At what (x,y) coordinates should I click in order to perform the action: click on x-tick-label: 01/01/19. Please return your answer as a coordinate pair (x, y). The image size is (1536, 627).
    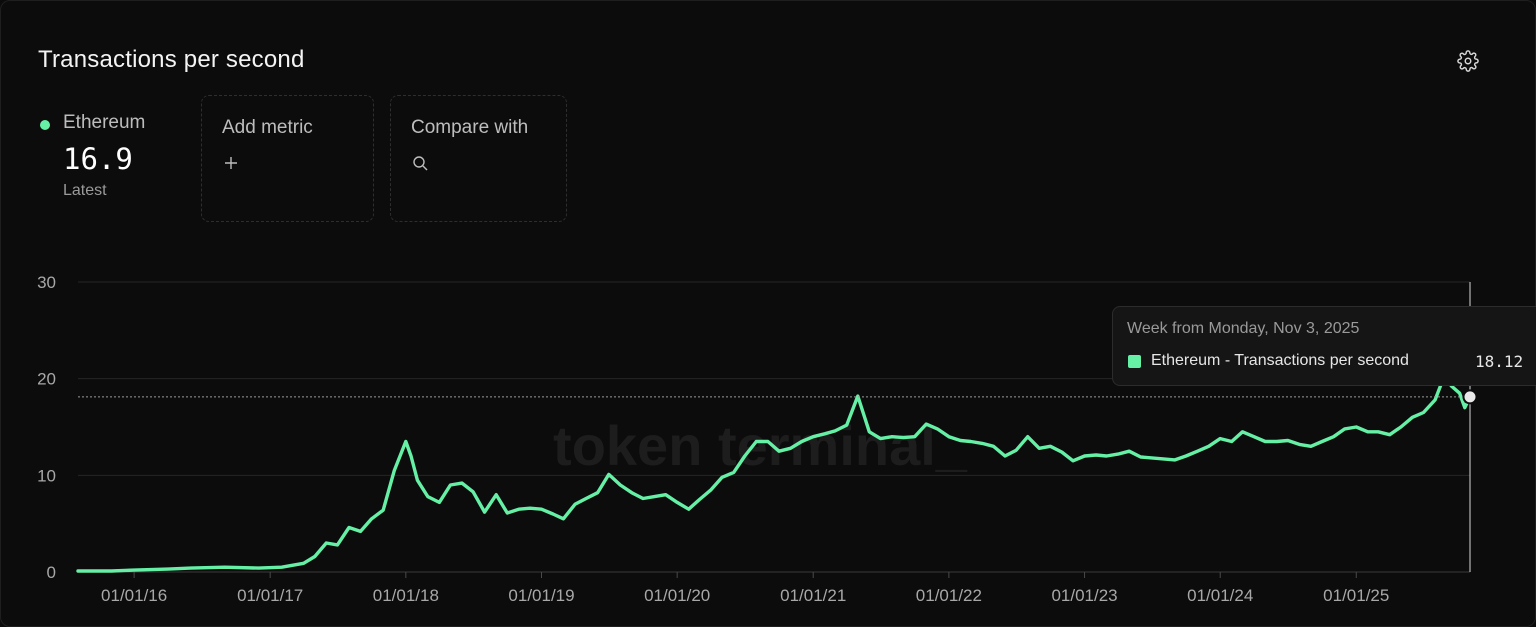
    Looking at the image, I should click on (541, 595).